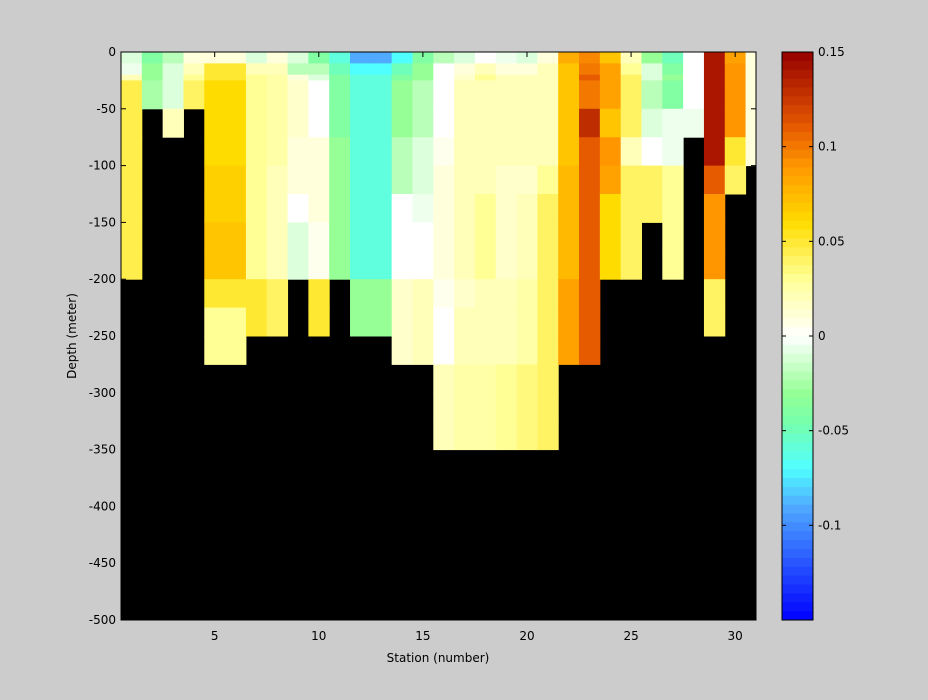  Describe the element at coordinates (630, 636) in the screenshot. I see `x-tick-label: 25` at that location.